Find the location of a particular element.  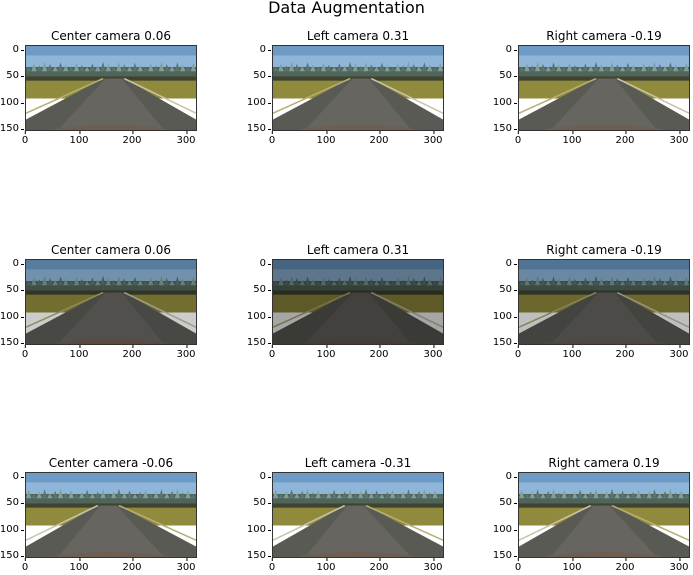

panel-title: Right camera 0.19 is located at coordinates (604, 463).